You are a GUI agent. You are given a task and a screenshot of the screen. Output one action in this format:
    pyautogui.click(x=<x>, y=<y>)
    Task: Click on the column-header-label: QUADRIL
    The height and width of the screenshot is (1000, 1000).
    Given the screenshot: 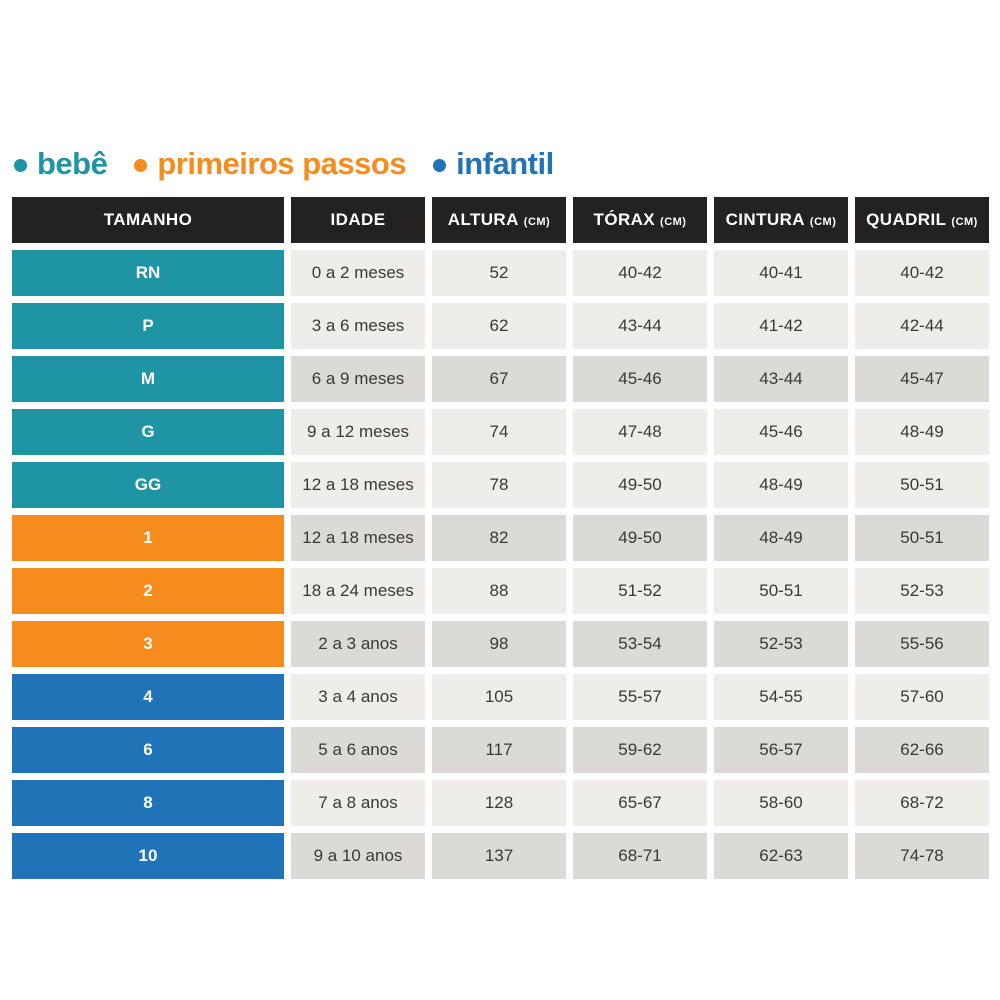 What is the action you would take?
    pyautogui.click(x=906, y=219)
    